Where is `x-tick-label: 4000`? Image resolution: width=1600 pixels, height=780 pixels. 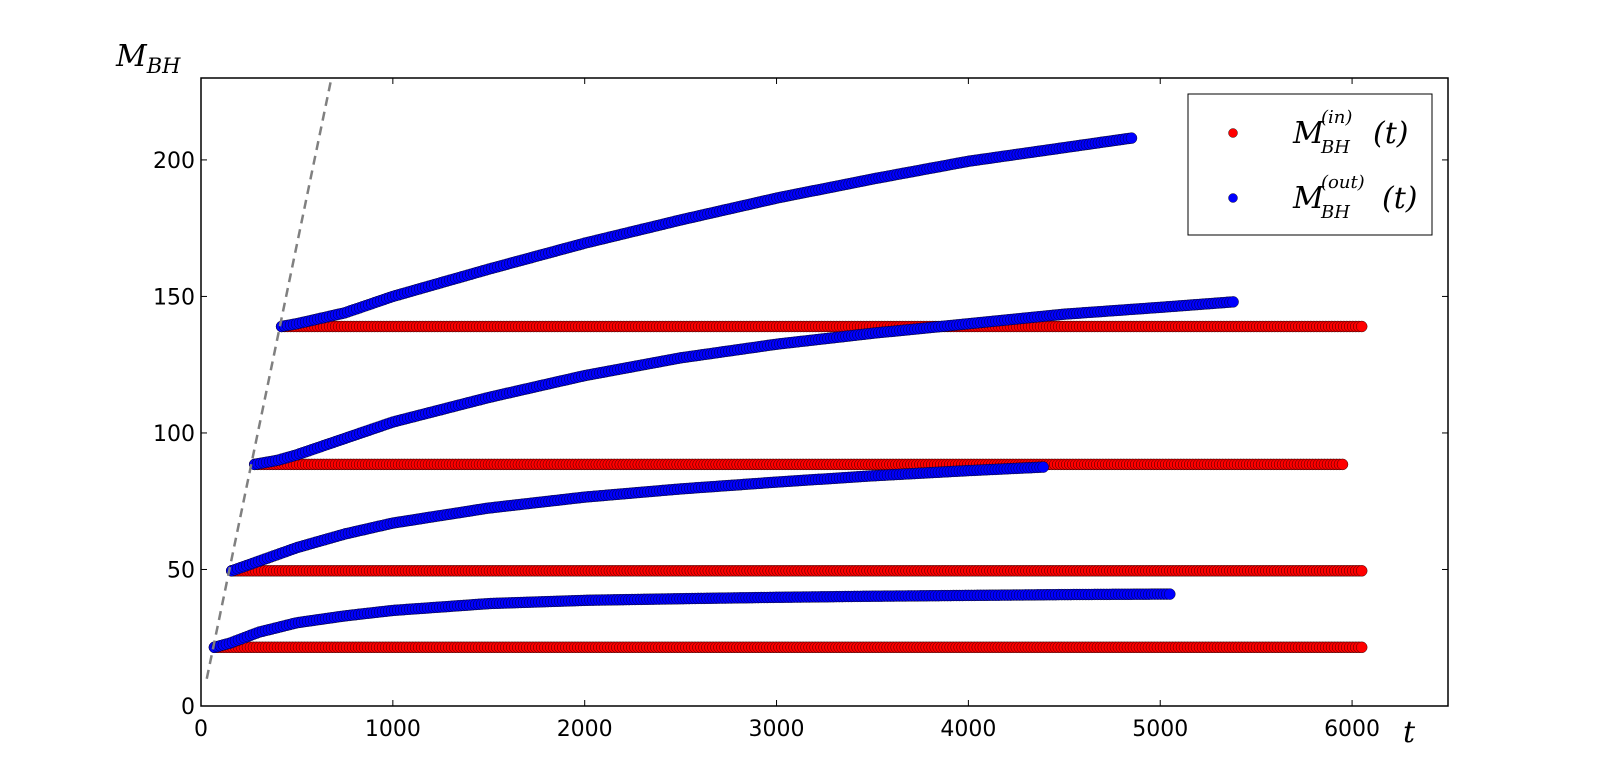
x-tick-label: 4000 is located at coordinates (968, 729).